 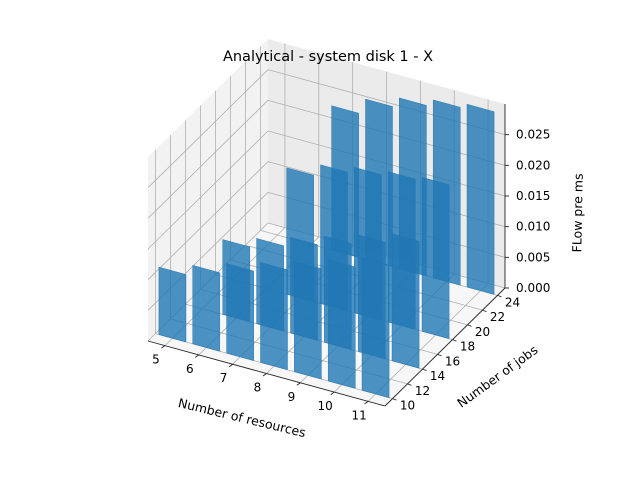 I want to click on x-tick-label: 8, so click(x=258, y=388).